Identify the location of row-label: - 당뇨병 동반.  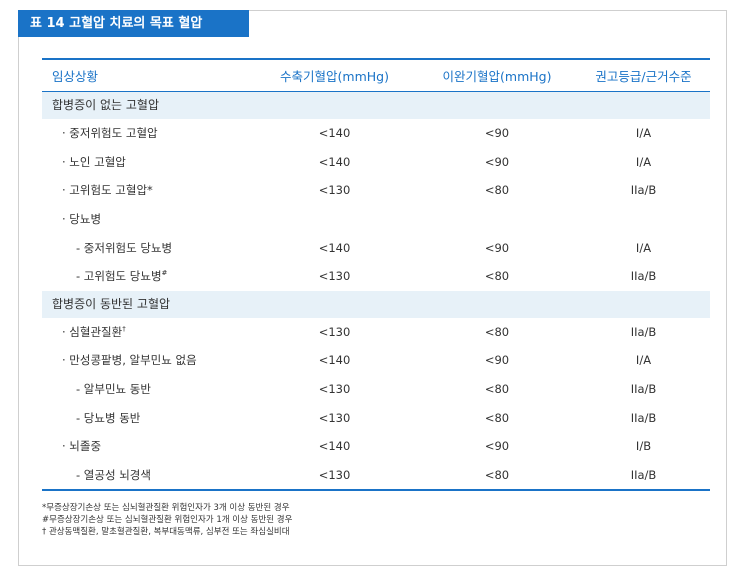
(147, 418).